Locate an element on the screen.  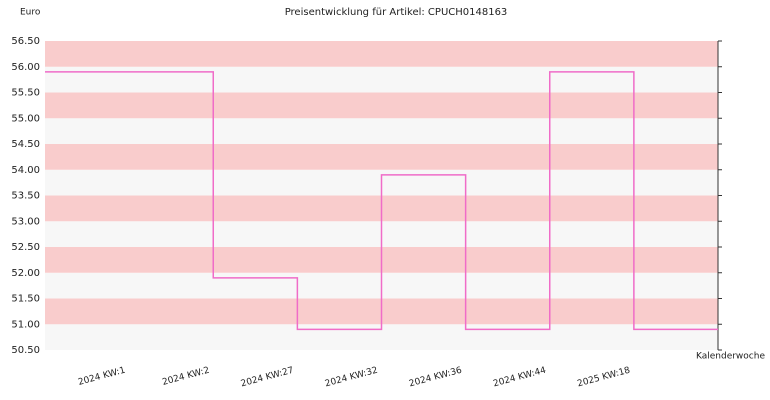
x-tick-label: 2024 KW:27 is located at coordinates (267, 378).